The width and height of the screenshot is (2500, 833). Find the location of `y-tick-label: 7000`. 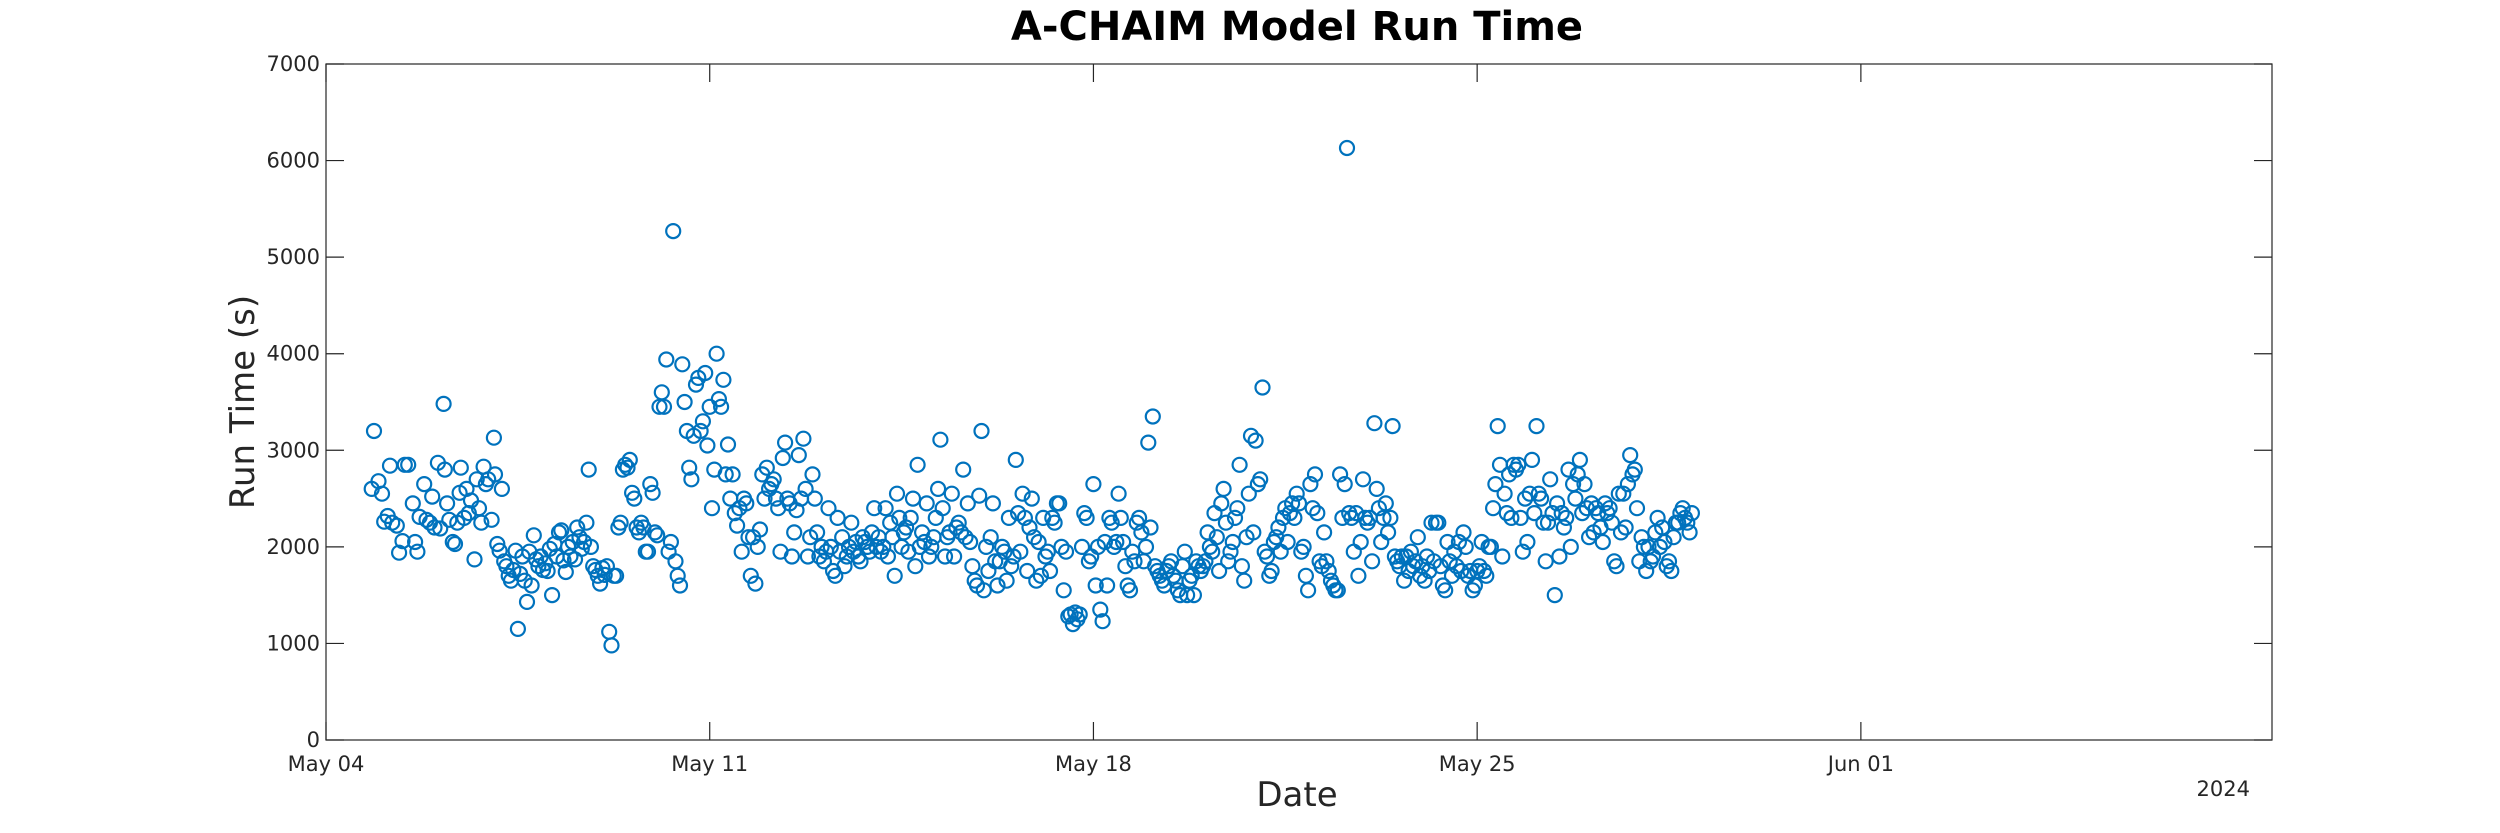

y-tick-label: 7000 is located at coordinates (293, 64).